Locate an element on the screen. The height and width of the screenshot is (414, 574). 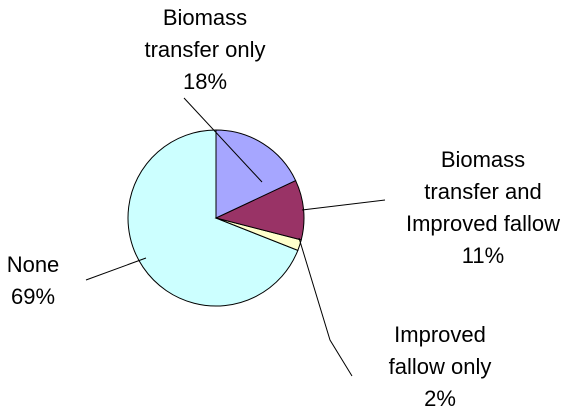
percent-label: 18% is located at coordinates (205, 81).